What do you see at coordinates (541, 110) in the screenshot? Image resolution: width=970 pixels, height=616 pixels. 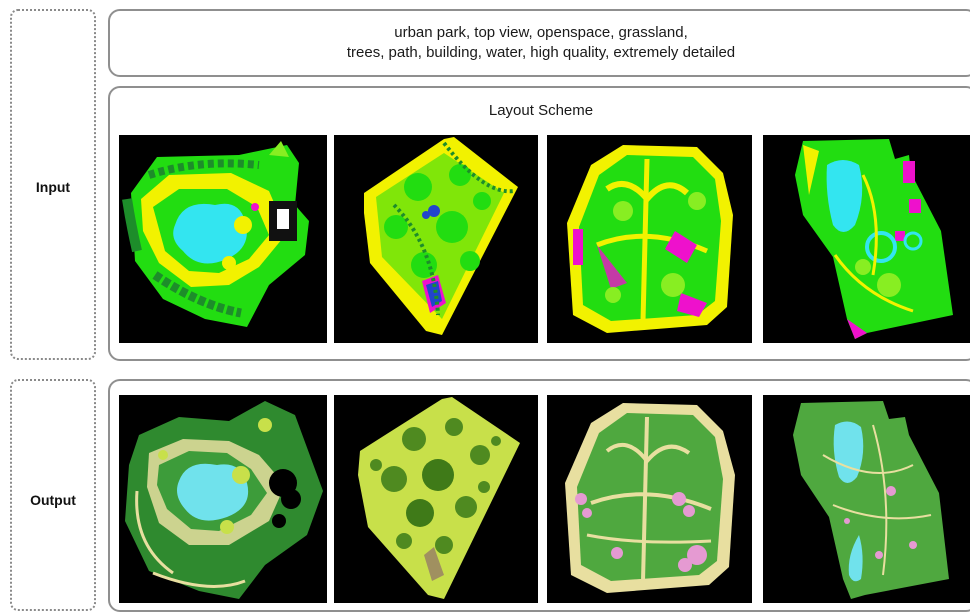 I see `layout-scheme-title: Layout Scheme` at bounding box center [541, 110].